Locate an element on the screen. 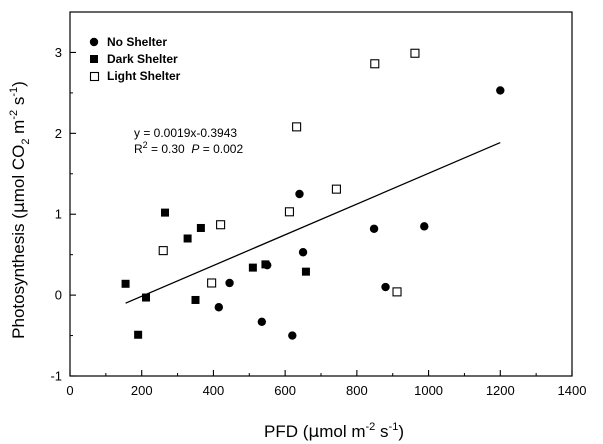 The height and width of the screenshot is (444, 603). legend-marker-dark-shelter is located at coordinates (94, 59).